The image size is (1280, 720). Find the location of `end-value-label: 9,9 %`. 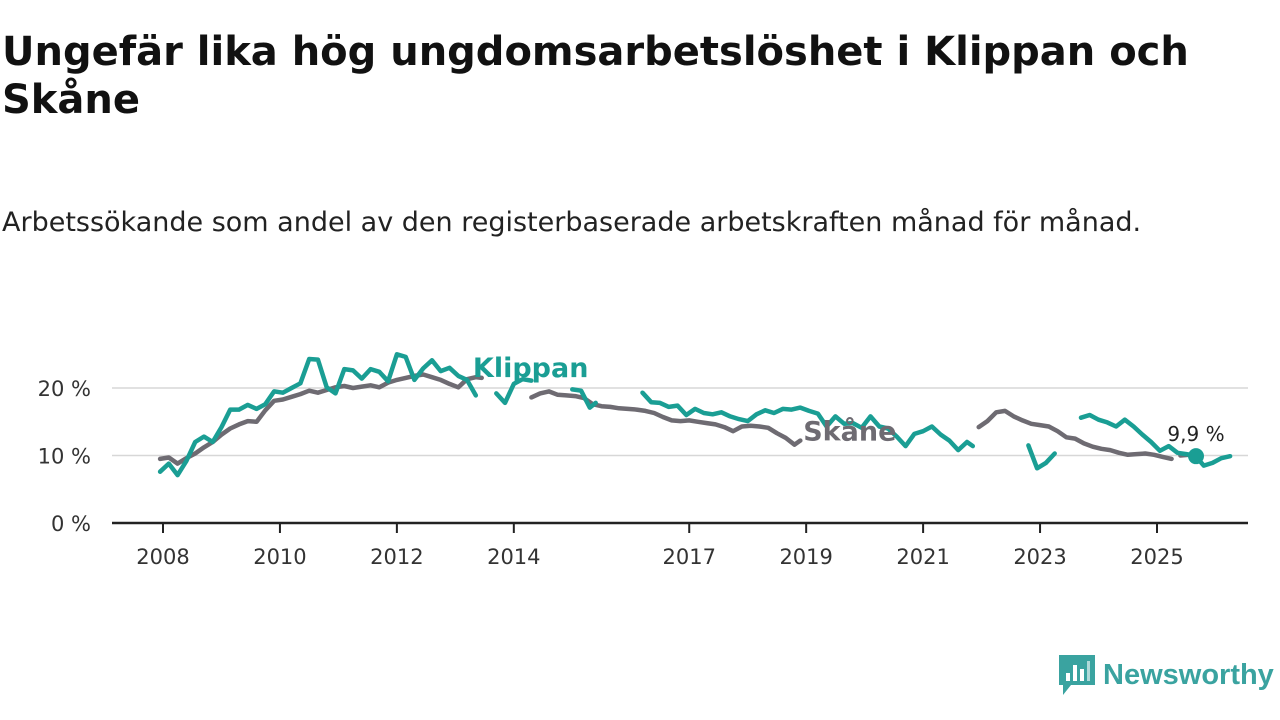

end-value-label: 9,9 % is located at coordinates (1195, 434).